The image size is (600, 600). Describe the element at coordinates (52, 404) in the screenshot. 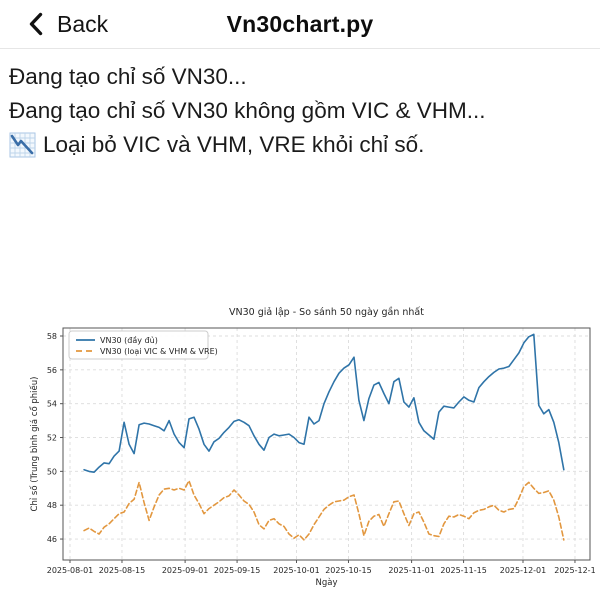

I see `y-tick-label: 54` at that location.